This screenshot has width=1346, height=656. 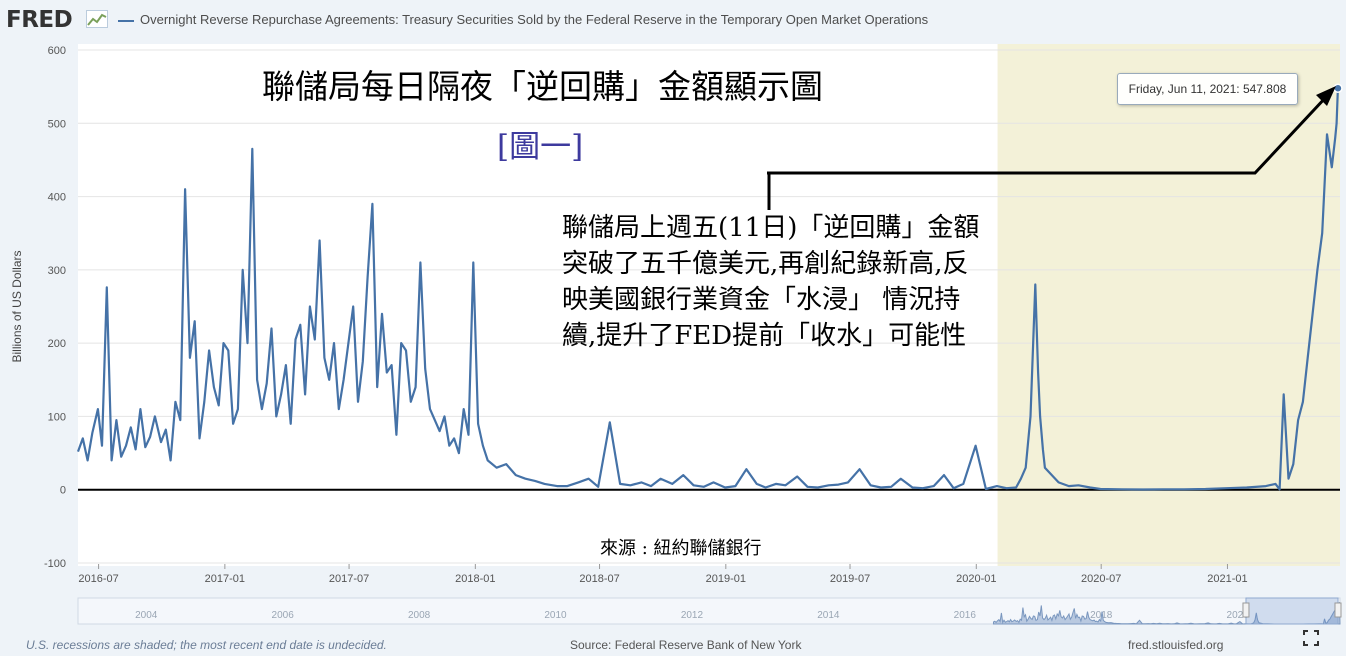 What do you see at coordinates (828, 615) in the screenshot?
I see `navigator-tick-label: 2014` at bounding box center [828, 615].